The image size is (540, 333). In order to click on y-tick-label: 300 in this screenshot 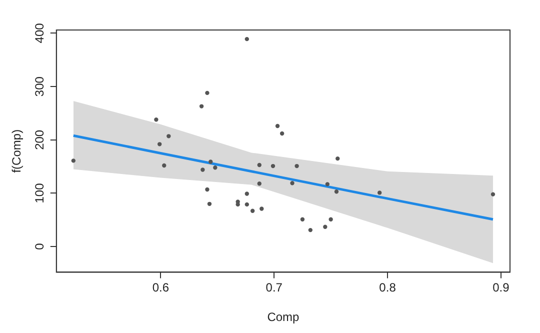, I will do `click(39, 86)`.